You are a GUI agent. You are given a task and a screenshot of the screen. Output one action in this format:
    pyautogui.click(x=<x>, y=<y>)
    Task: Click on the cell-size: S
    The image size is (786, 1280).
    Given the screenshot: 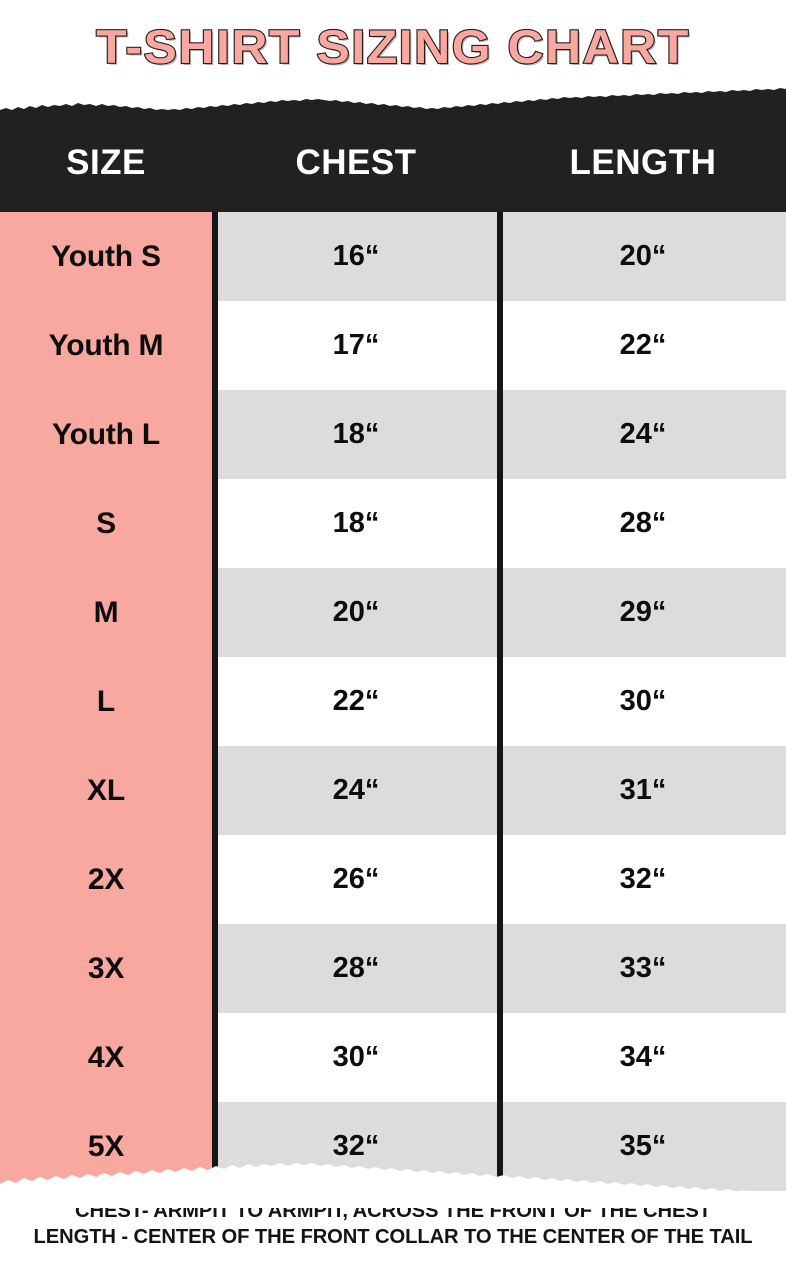 What is the action you would take?
    pyautogui.click(x=106, y=523)
    